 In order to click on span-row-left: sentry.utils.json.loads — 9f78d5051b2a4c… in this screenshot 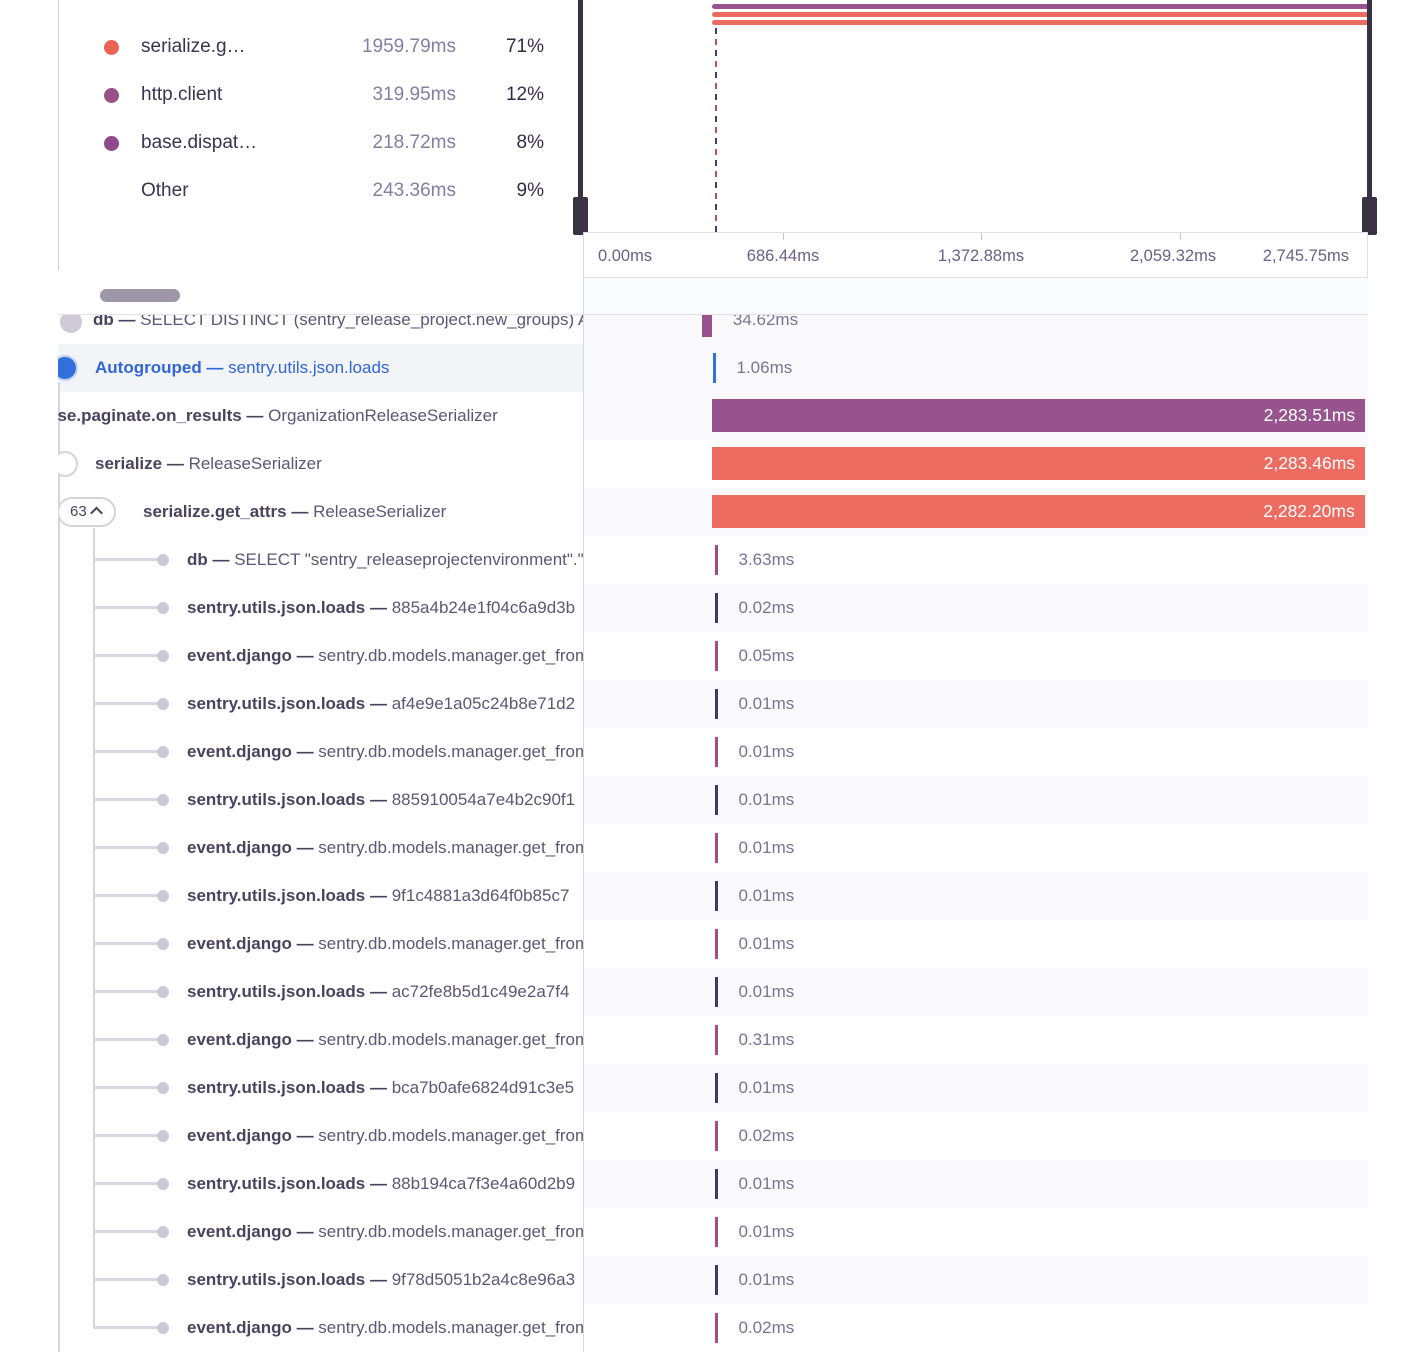, I will do `click(320, 1280)`.